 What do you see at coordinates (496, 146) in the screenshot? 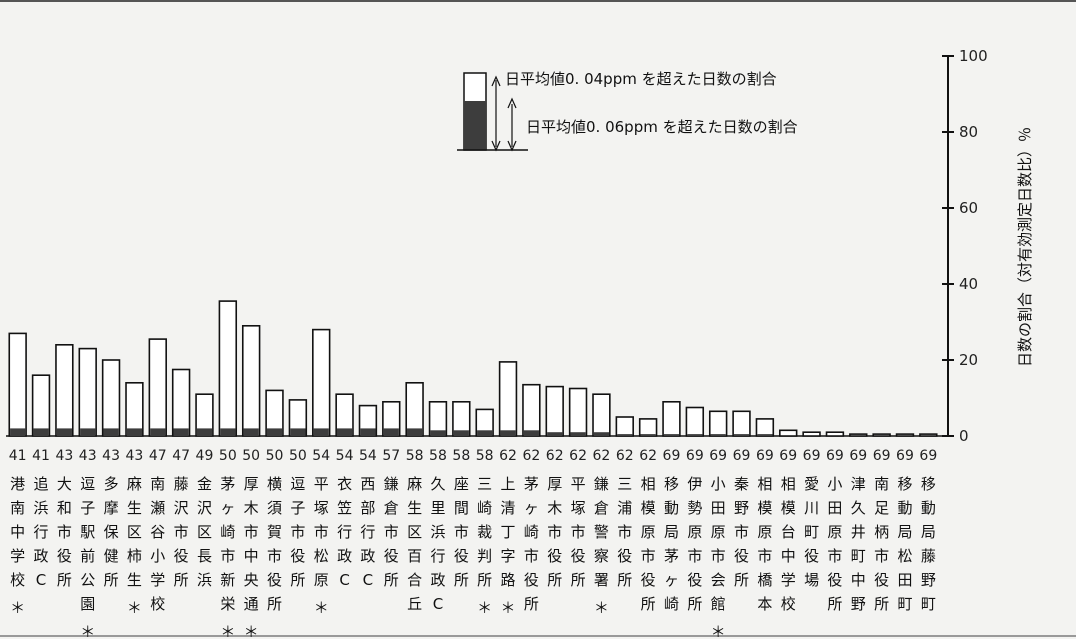
I see `legend-arrow-total-head-bottom` at bounding box center [496, 146].